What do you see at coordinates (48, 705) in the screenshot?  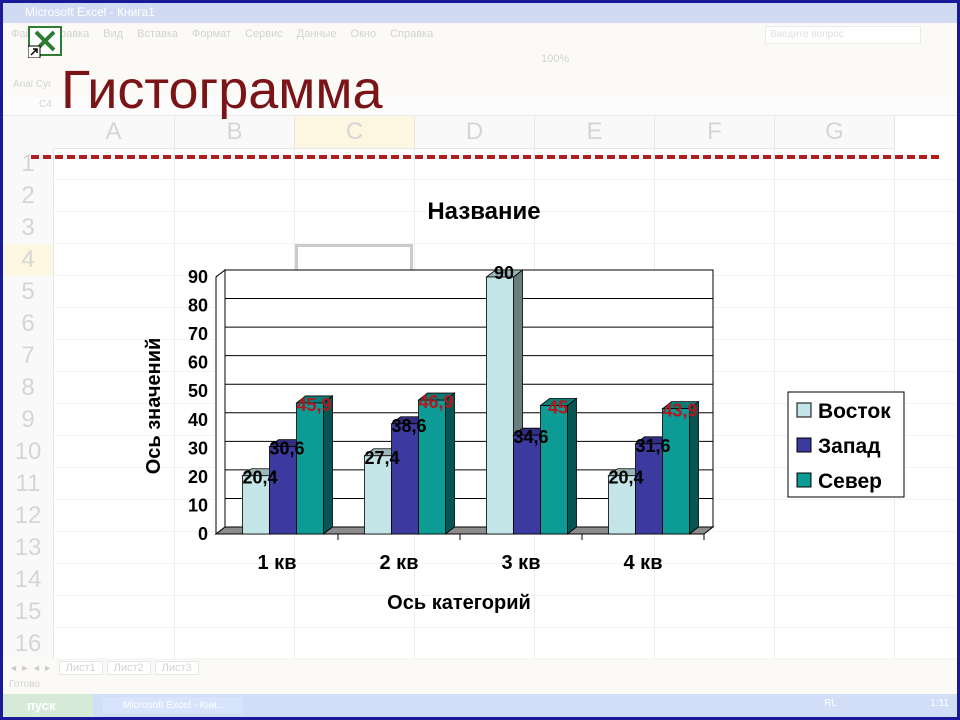 I see `start-button: пуск` at bounding box center [48, 705].